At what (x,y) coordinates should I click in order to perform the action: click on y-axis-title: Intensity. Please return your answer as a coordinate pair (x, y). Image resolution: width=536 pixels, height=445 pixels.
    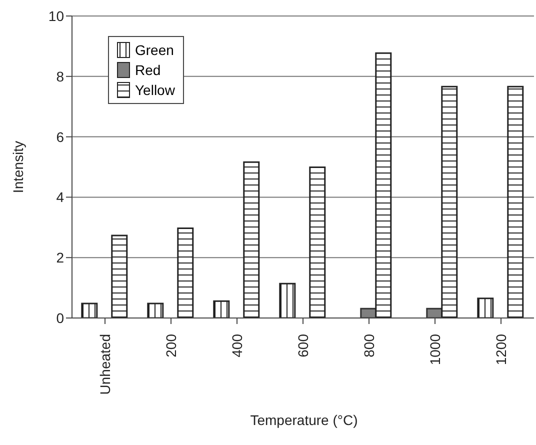
    Looking at the image, I should click on (18, 167).